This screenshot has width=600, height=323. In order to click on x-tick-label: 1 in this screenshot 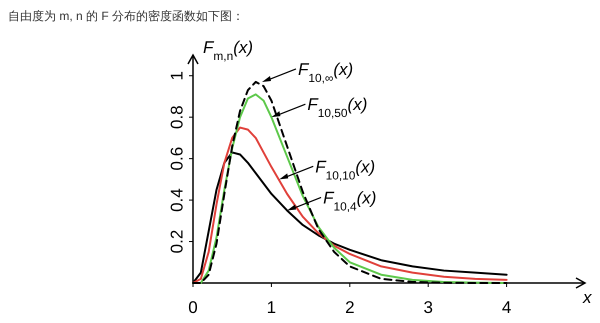, I will do `click(271, 307)`.